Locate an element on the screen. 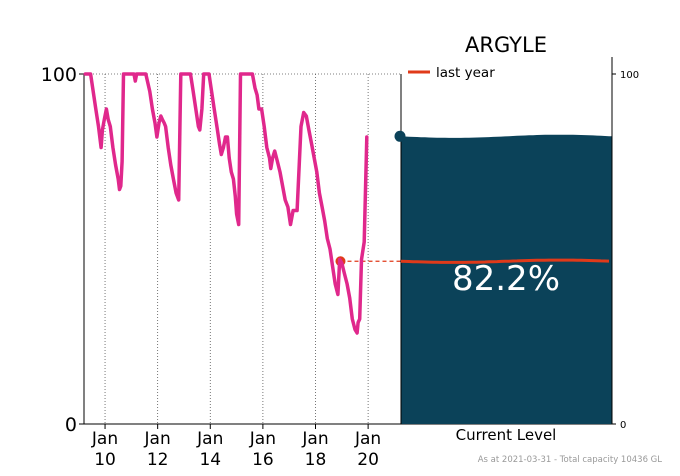  legend-label: last year is located at coordinates (465, 73).